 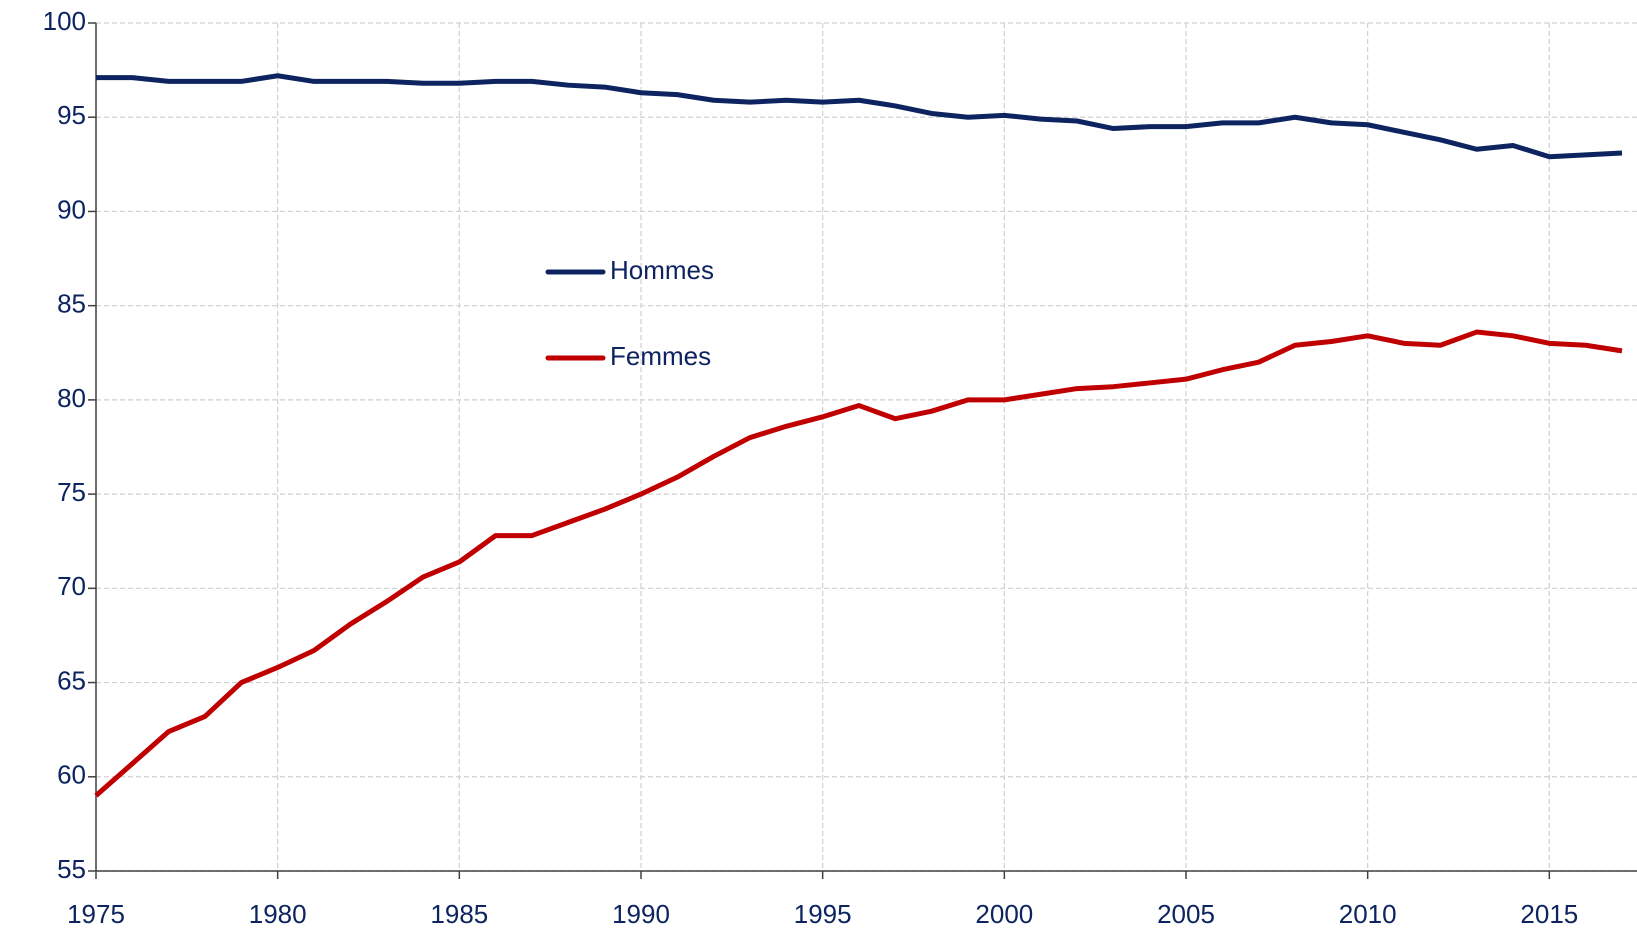 I want to click on x-tick-label: 1975, so click(x=96, y=914).